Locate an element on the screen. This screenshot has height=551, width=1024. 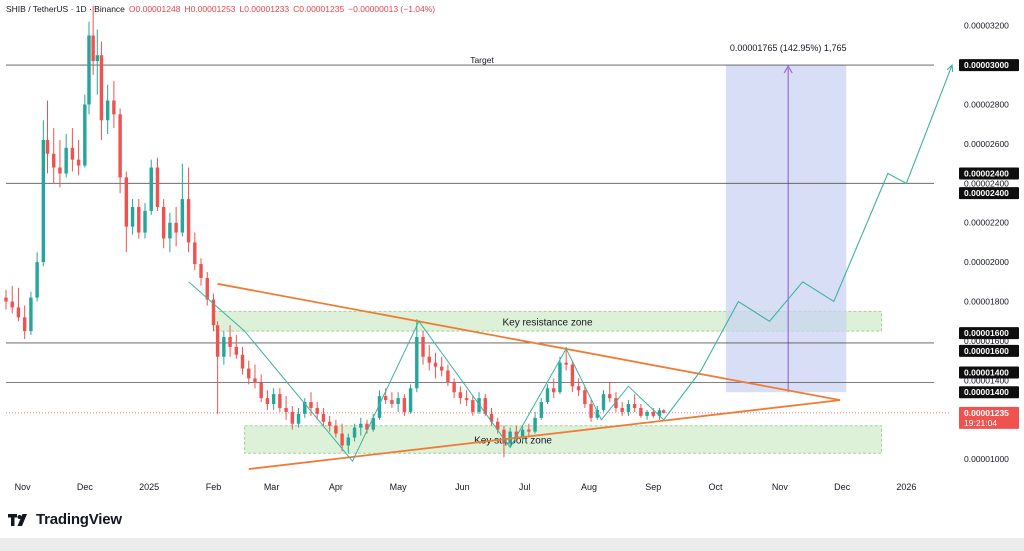
ohlc-close: C0.00001235 is located at coordinates (319, 9).